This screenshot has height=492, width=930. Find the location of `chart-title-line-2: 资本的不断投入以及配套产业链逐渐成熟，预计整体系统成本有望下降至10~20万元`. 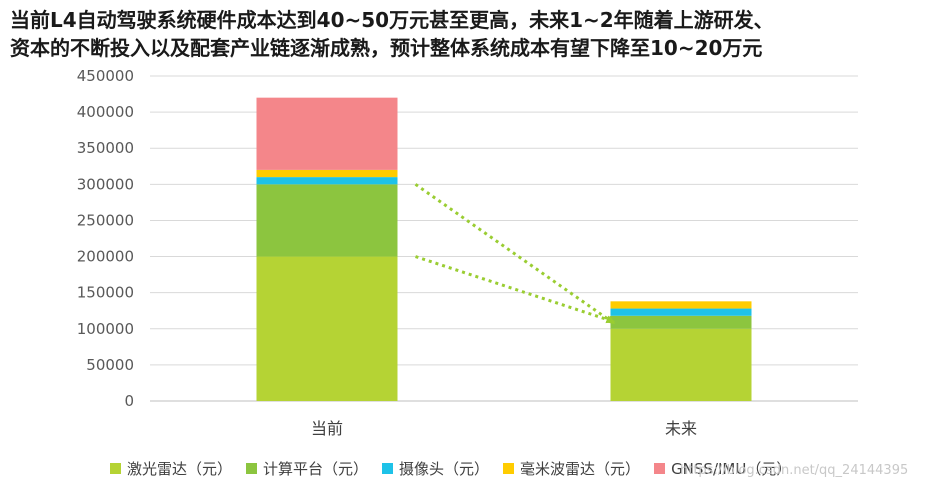

chart-title-line-2: 资本的不断投入以及配套产业链逐渐成熟，预计整体系统成本有望下降至10~20万元 is located at coordinates (386, 48).